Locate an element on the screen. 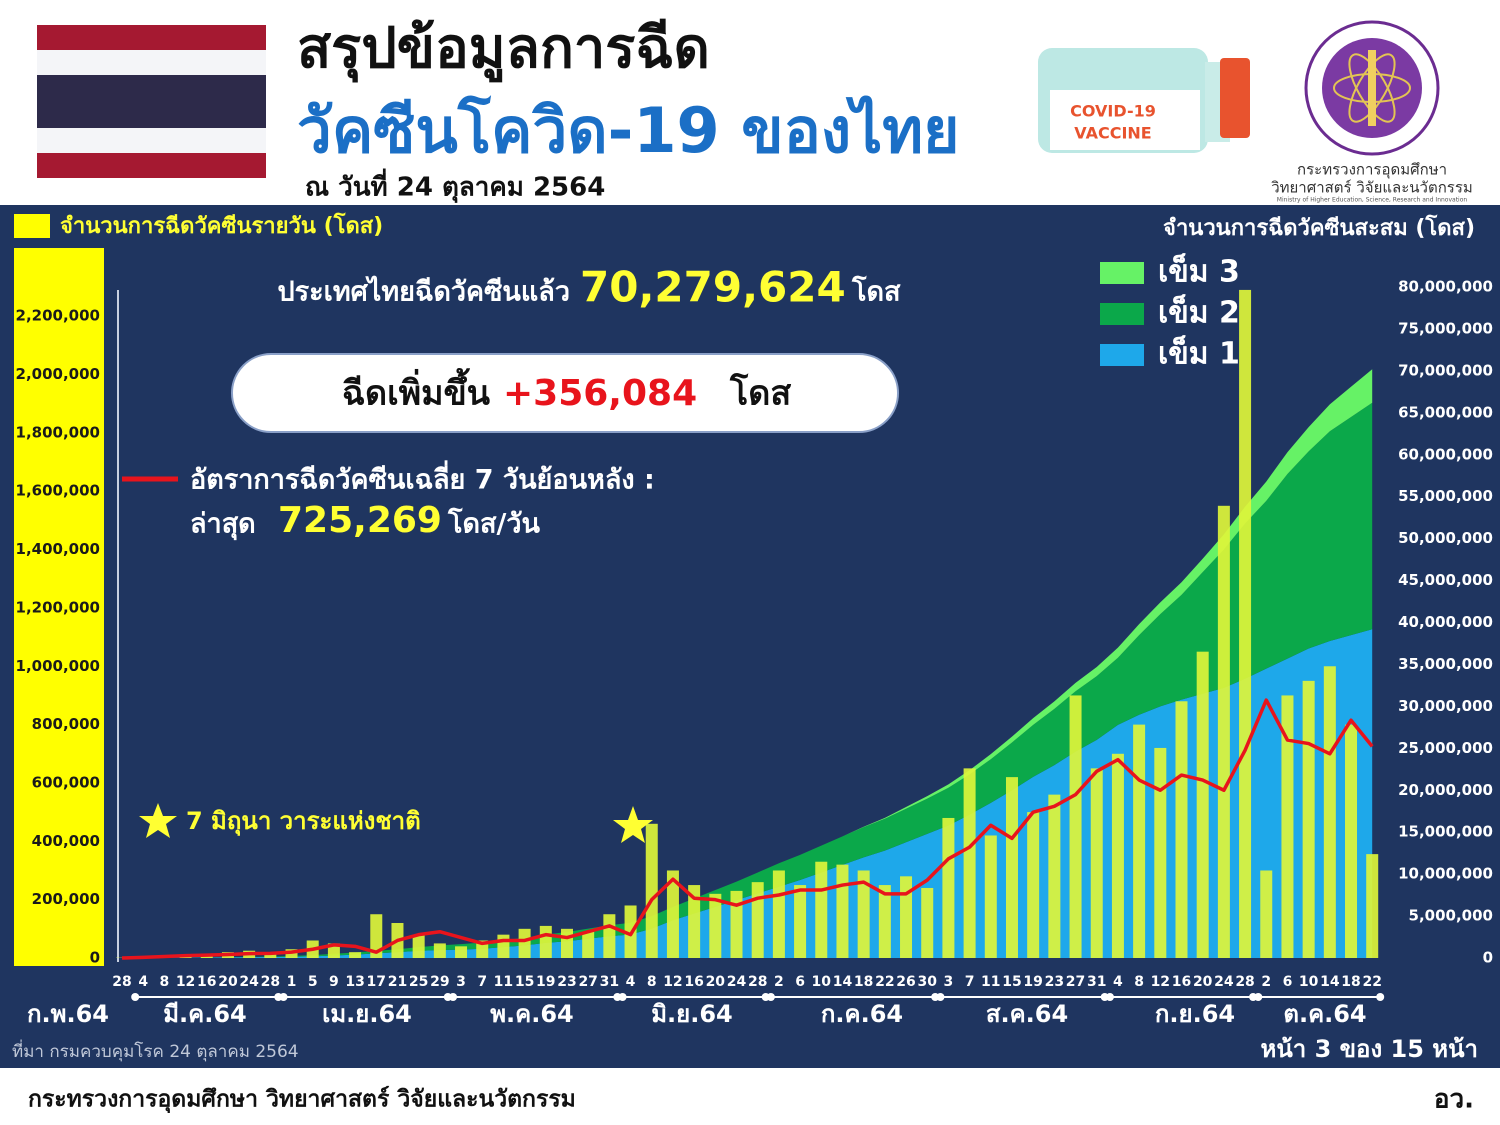 The image size is (1500, 1125). x-tick-label: 6 is located at coordinates (800, 982).